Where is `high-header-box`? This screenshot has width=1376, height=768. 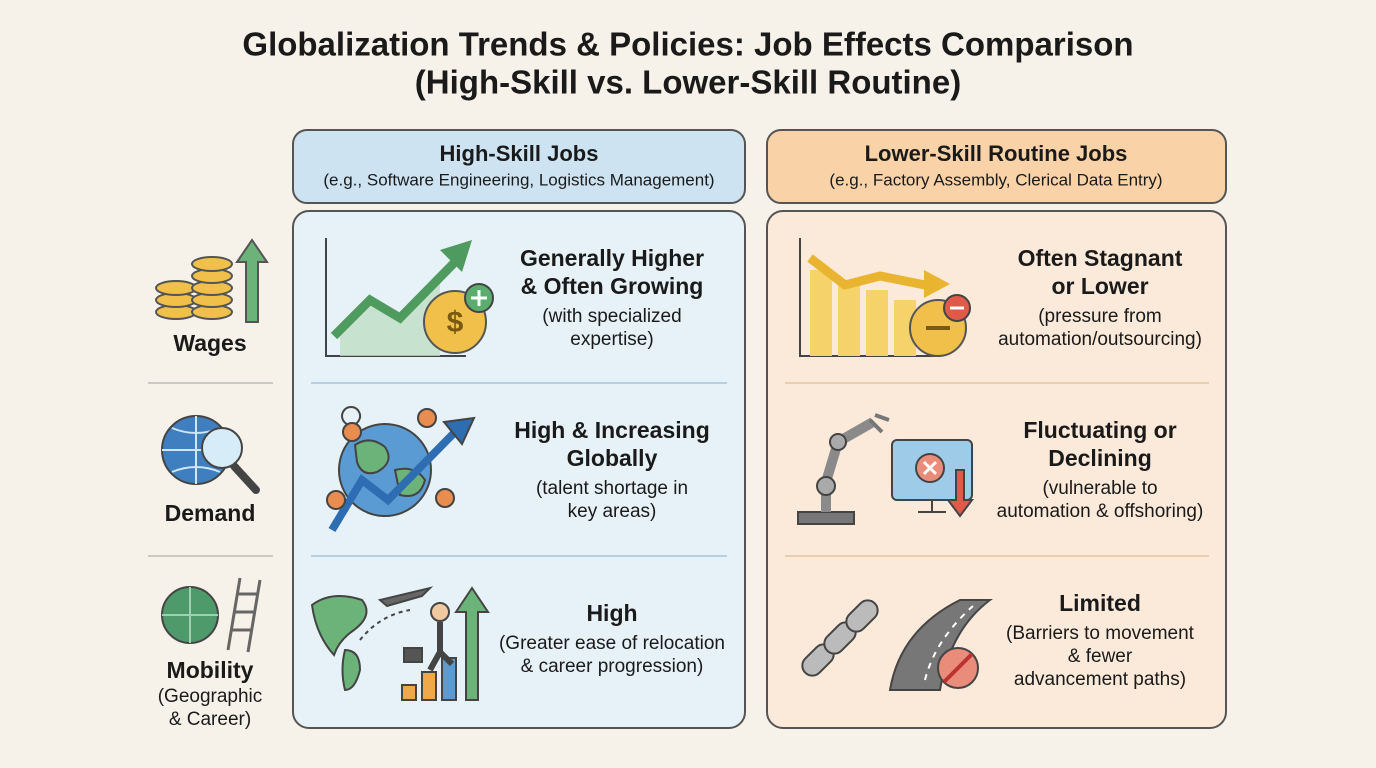
high-header-box is located at coordinates (519, 166).